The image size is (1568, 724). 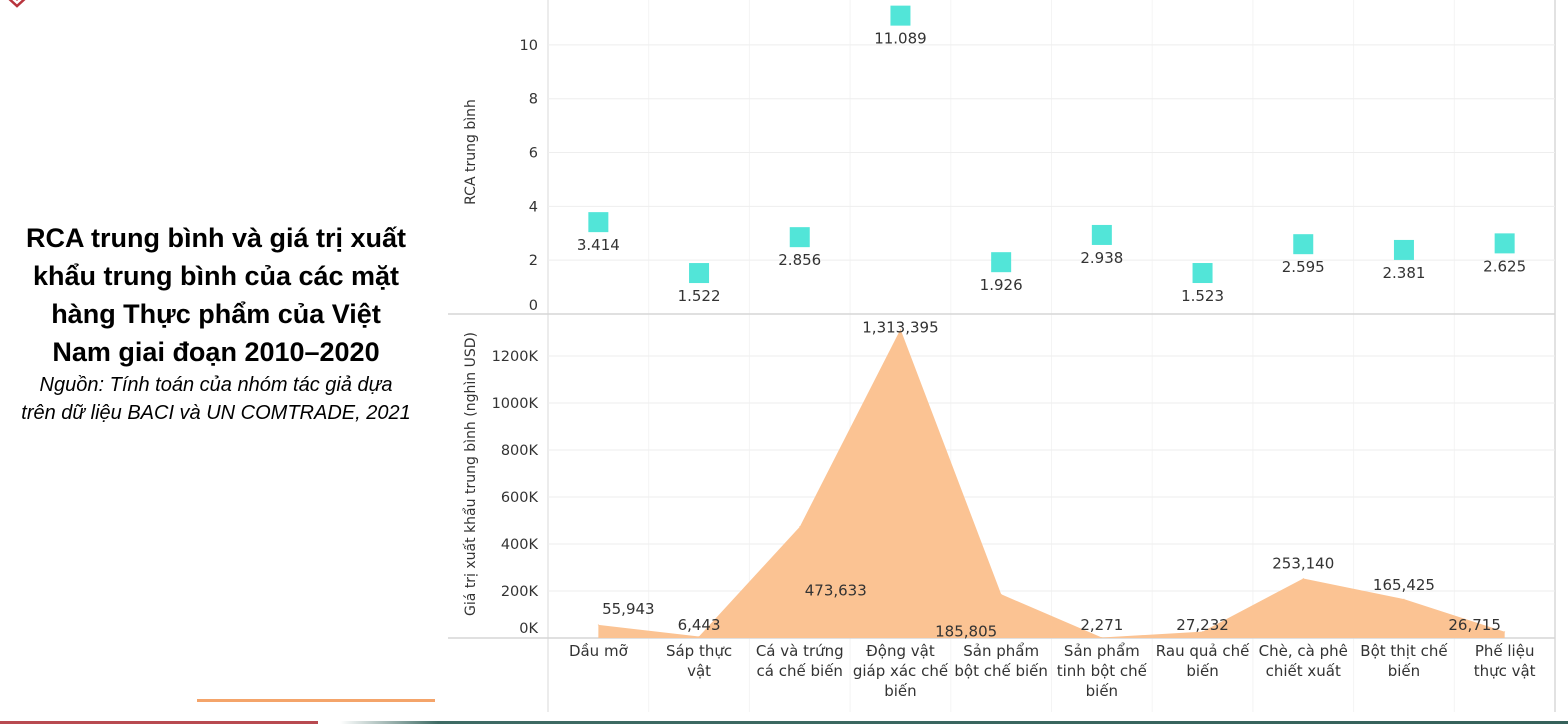 What do you see at coordinates (470, 474) in the screenshot?
I see `export-y-axis-title: Giá trị xuất khẩu trung bình (nghìn USD)` at bounding box center [470, 474].